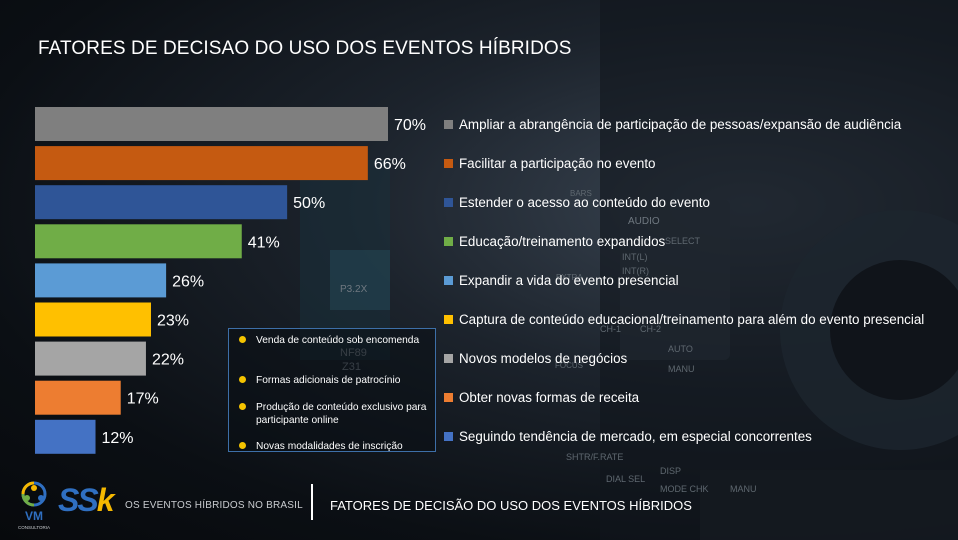 The height and width of the screenshot is (540, 958). What do you see at coordinates (562, 241) in the screenshot?
I see `legend-label: Educação/treinamento expandidos` at bounding box center [562, 241].